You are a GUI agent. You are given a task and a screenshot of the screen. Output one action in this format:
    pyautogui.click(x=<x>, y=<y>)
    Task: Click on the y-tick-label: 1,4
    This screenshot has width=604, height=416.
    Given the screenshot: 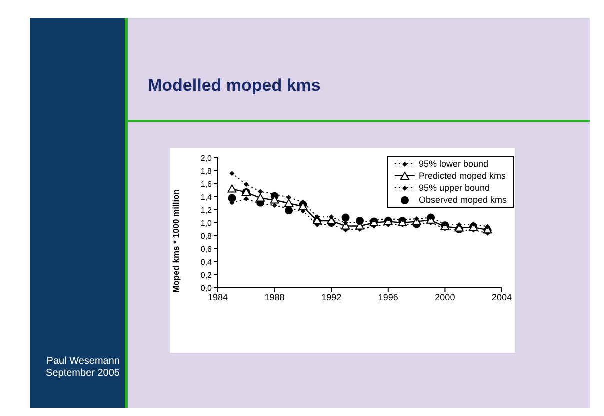 What is the action you would take?
    pyautogui.click(x=206, y=197)
    